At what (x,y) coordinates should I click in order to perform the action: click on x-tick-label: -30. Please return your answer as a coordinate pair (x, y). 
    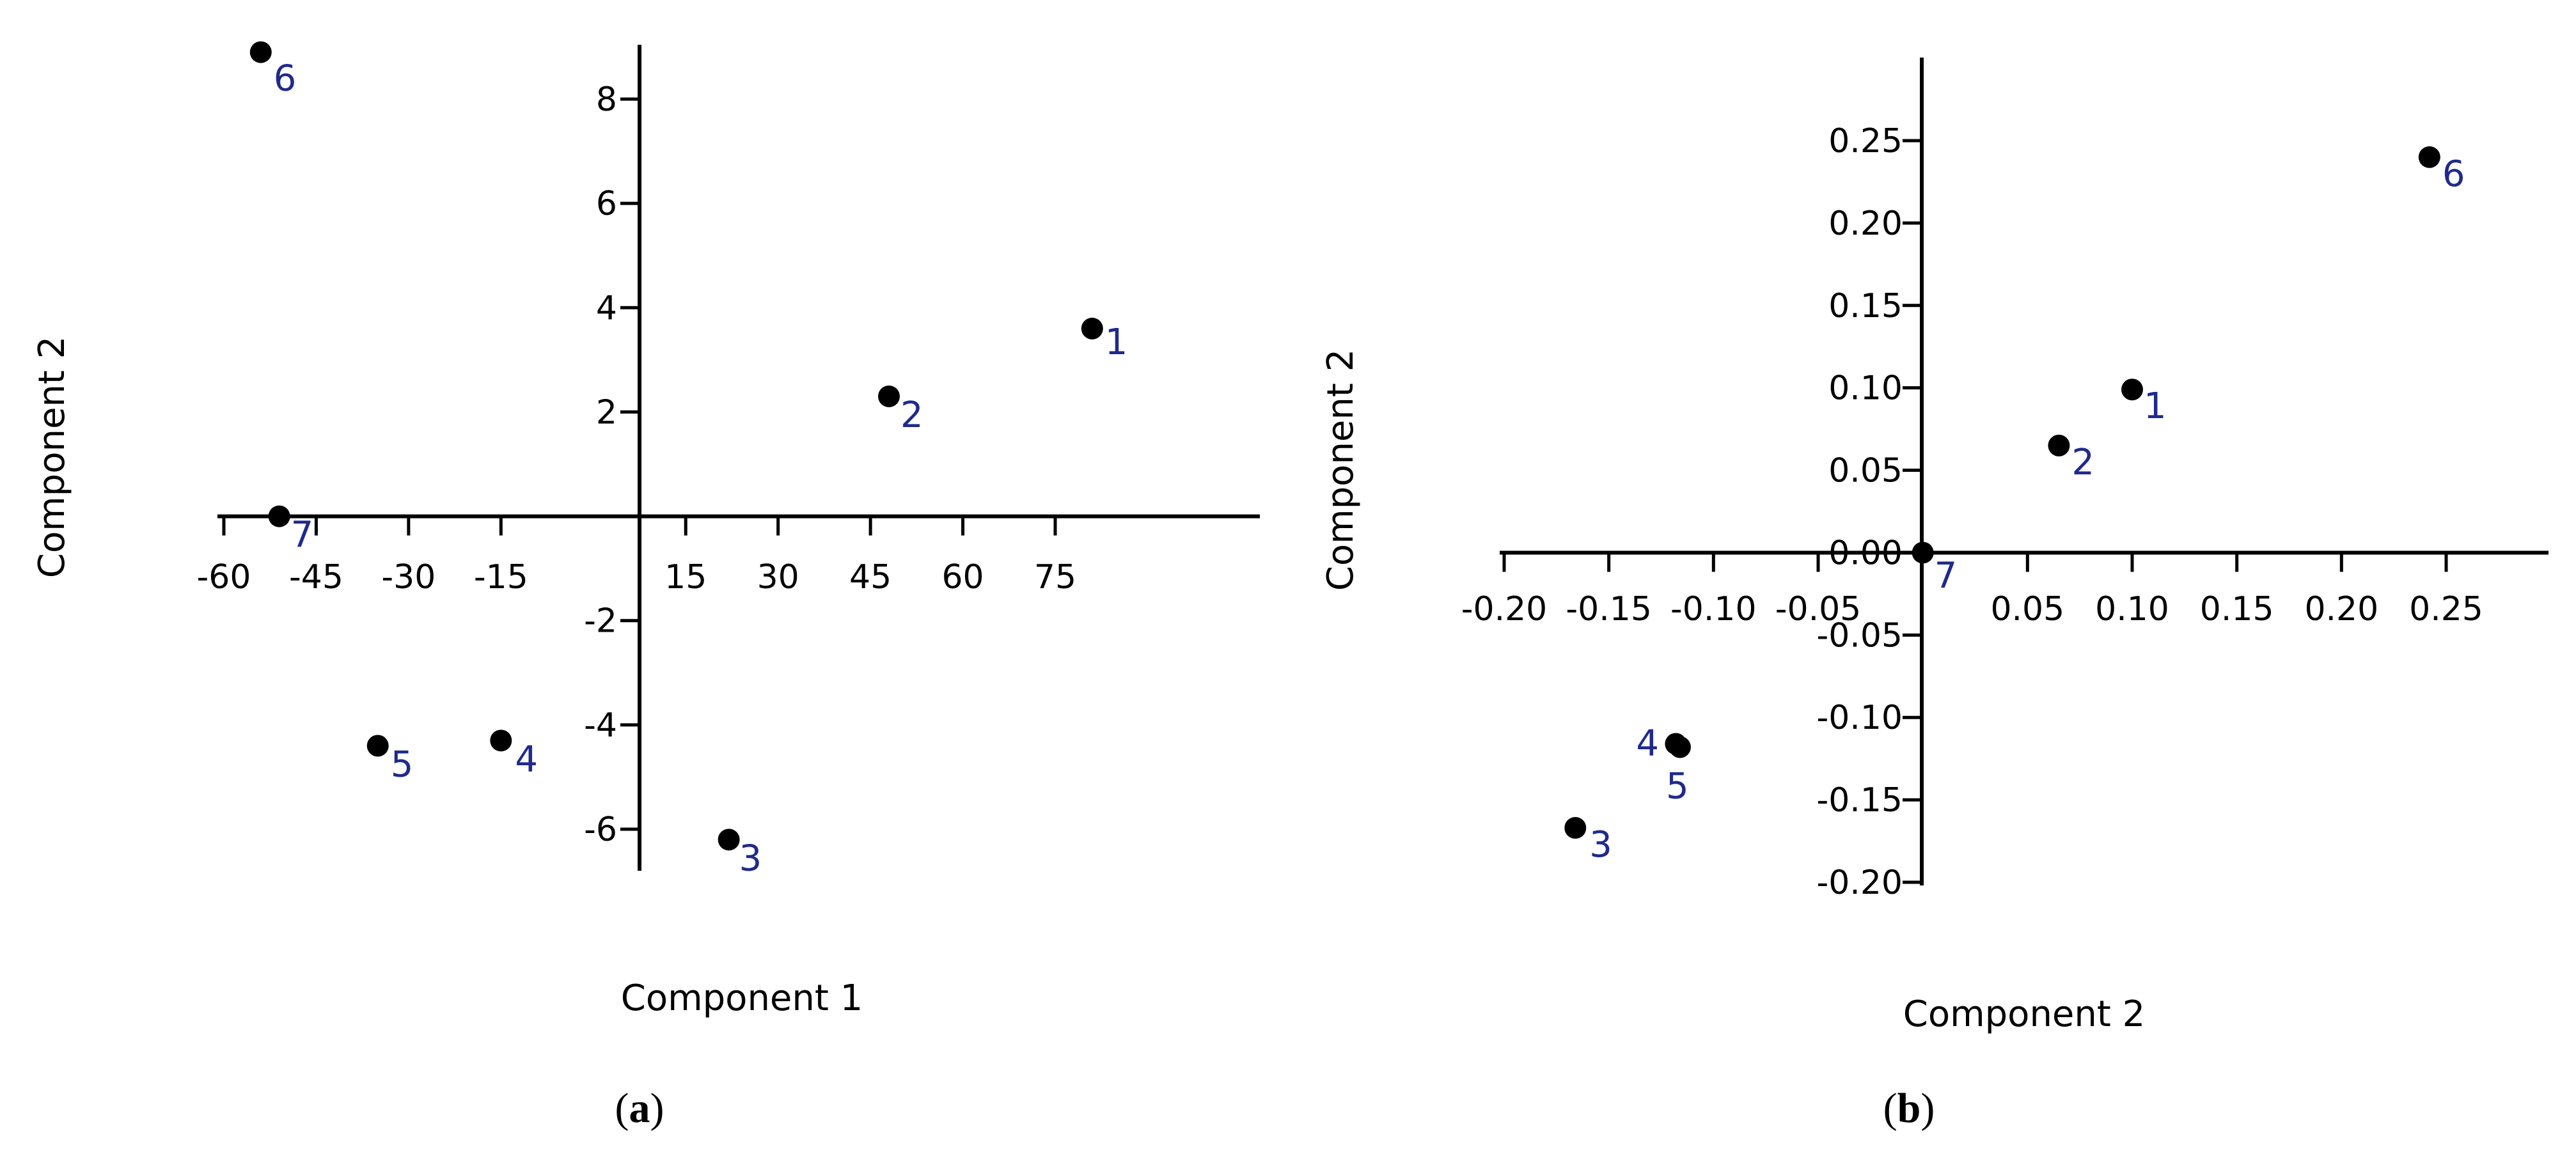
    Looking at the image, I should click on (408, 577).